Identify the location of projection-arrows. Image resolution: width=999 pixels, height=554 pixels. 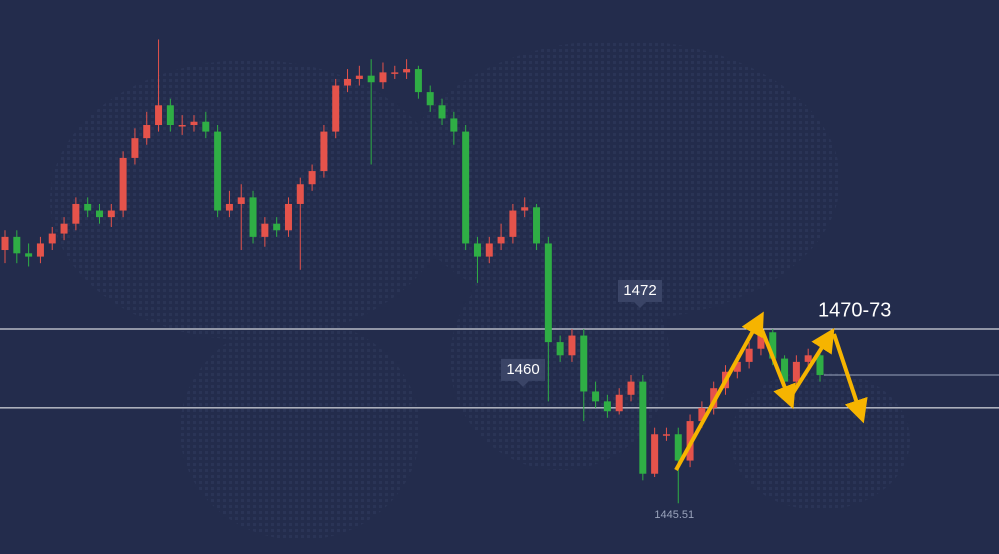
(771, 391).